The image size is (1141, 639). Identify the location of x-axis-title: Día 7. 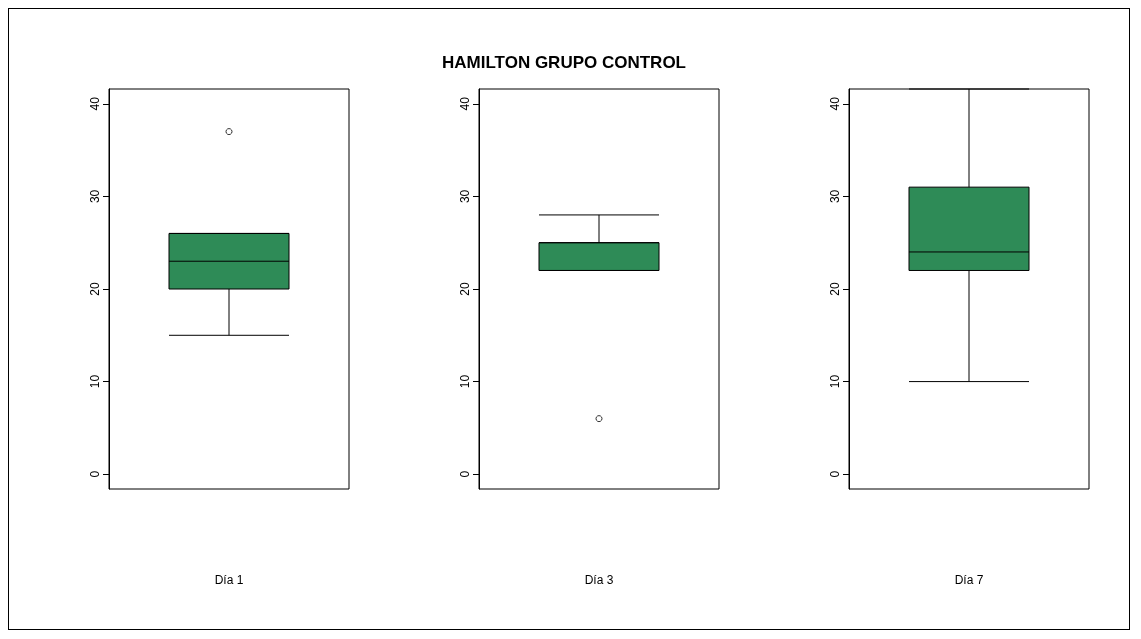
(969, 580).